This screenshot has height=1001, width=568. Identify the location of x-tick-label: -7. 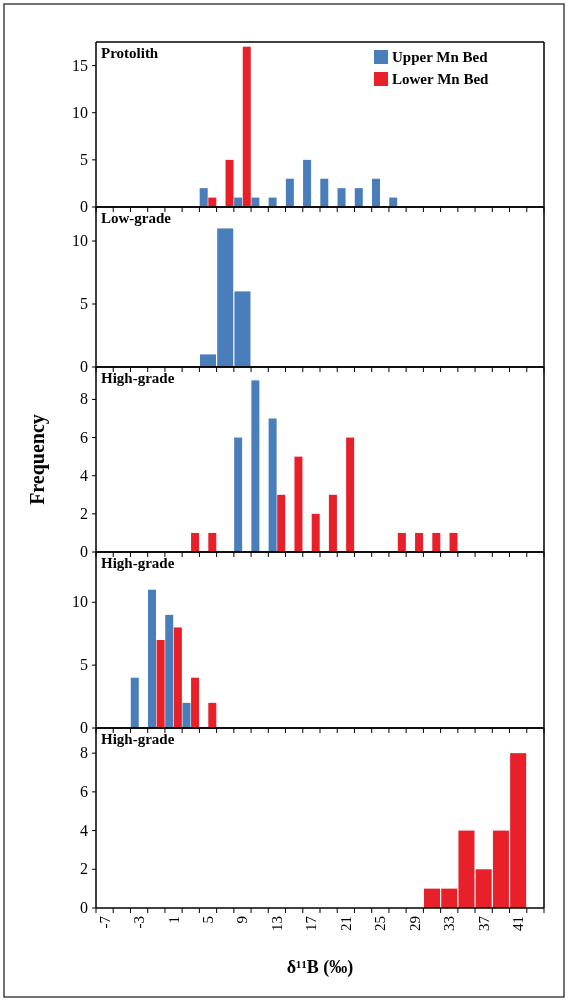
(104, 922).